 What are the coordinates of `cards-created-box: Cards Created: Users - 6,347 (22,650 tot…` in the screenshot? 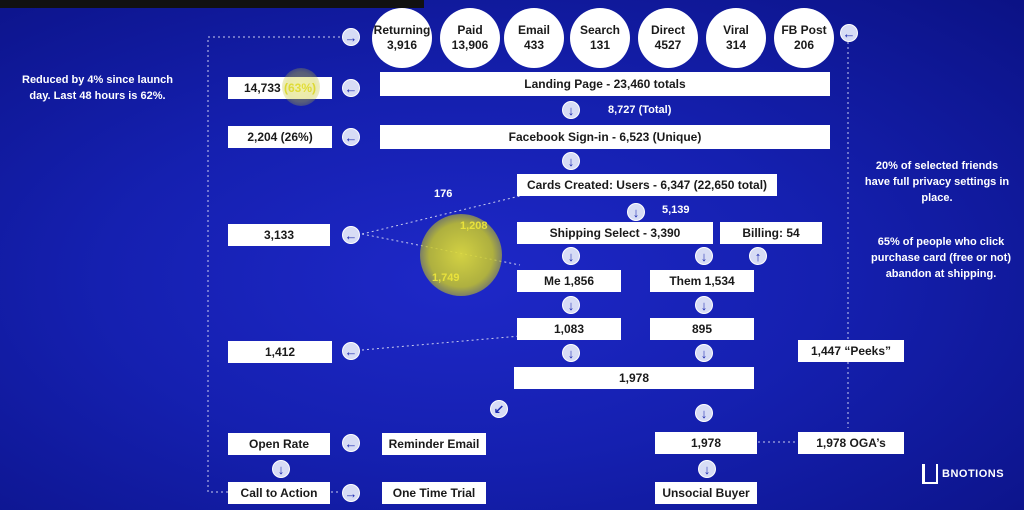 It's located at (647, 185).